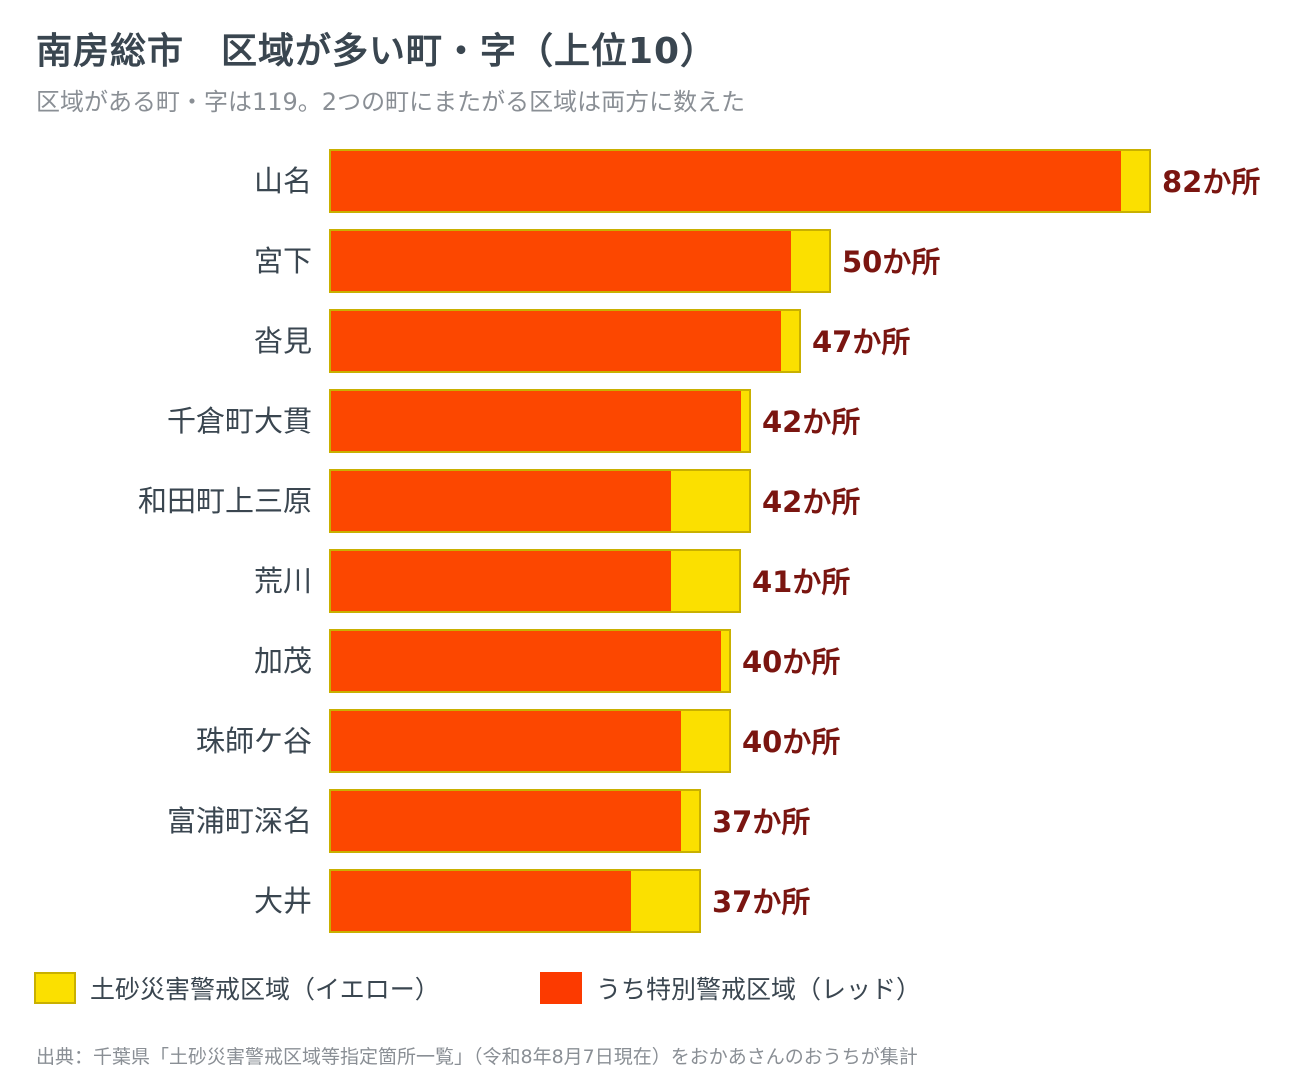 The height and width of the screenshot is (1090, 1300). Describe the element at coordinates (265, 989) in the screenshot. I see `legend-label-yellow: 土砂災害警戒区域（イエロー）` at that location.